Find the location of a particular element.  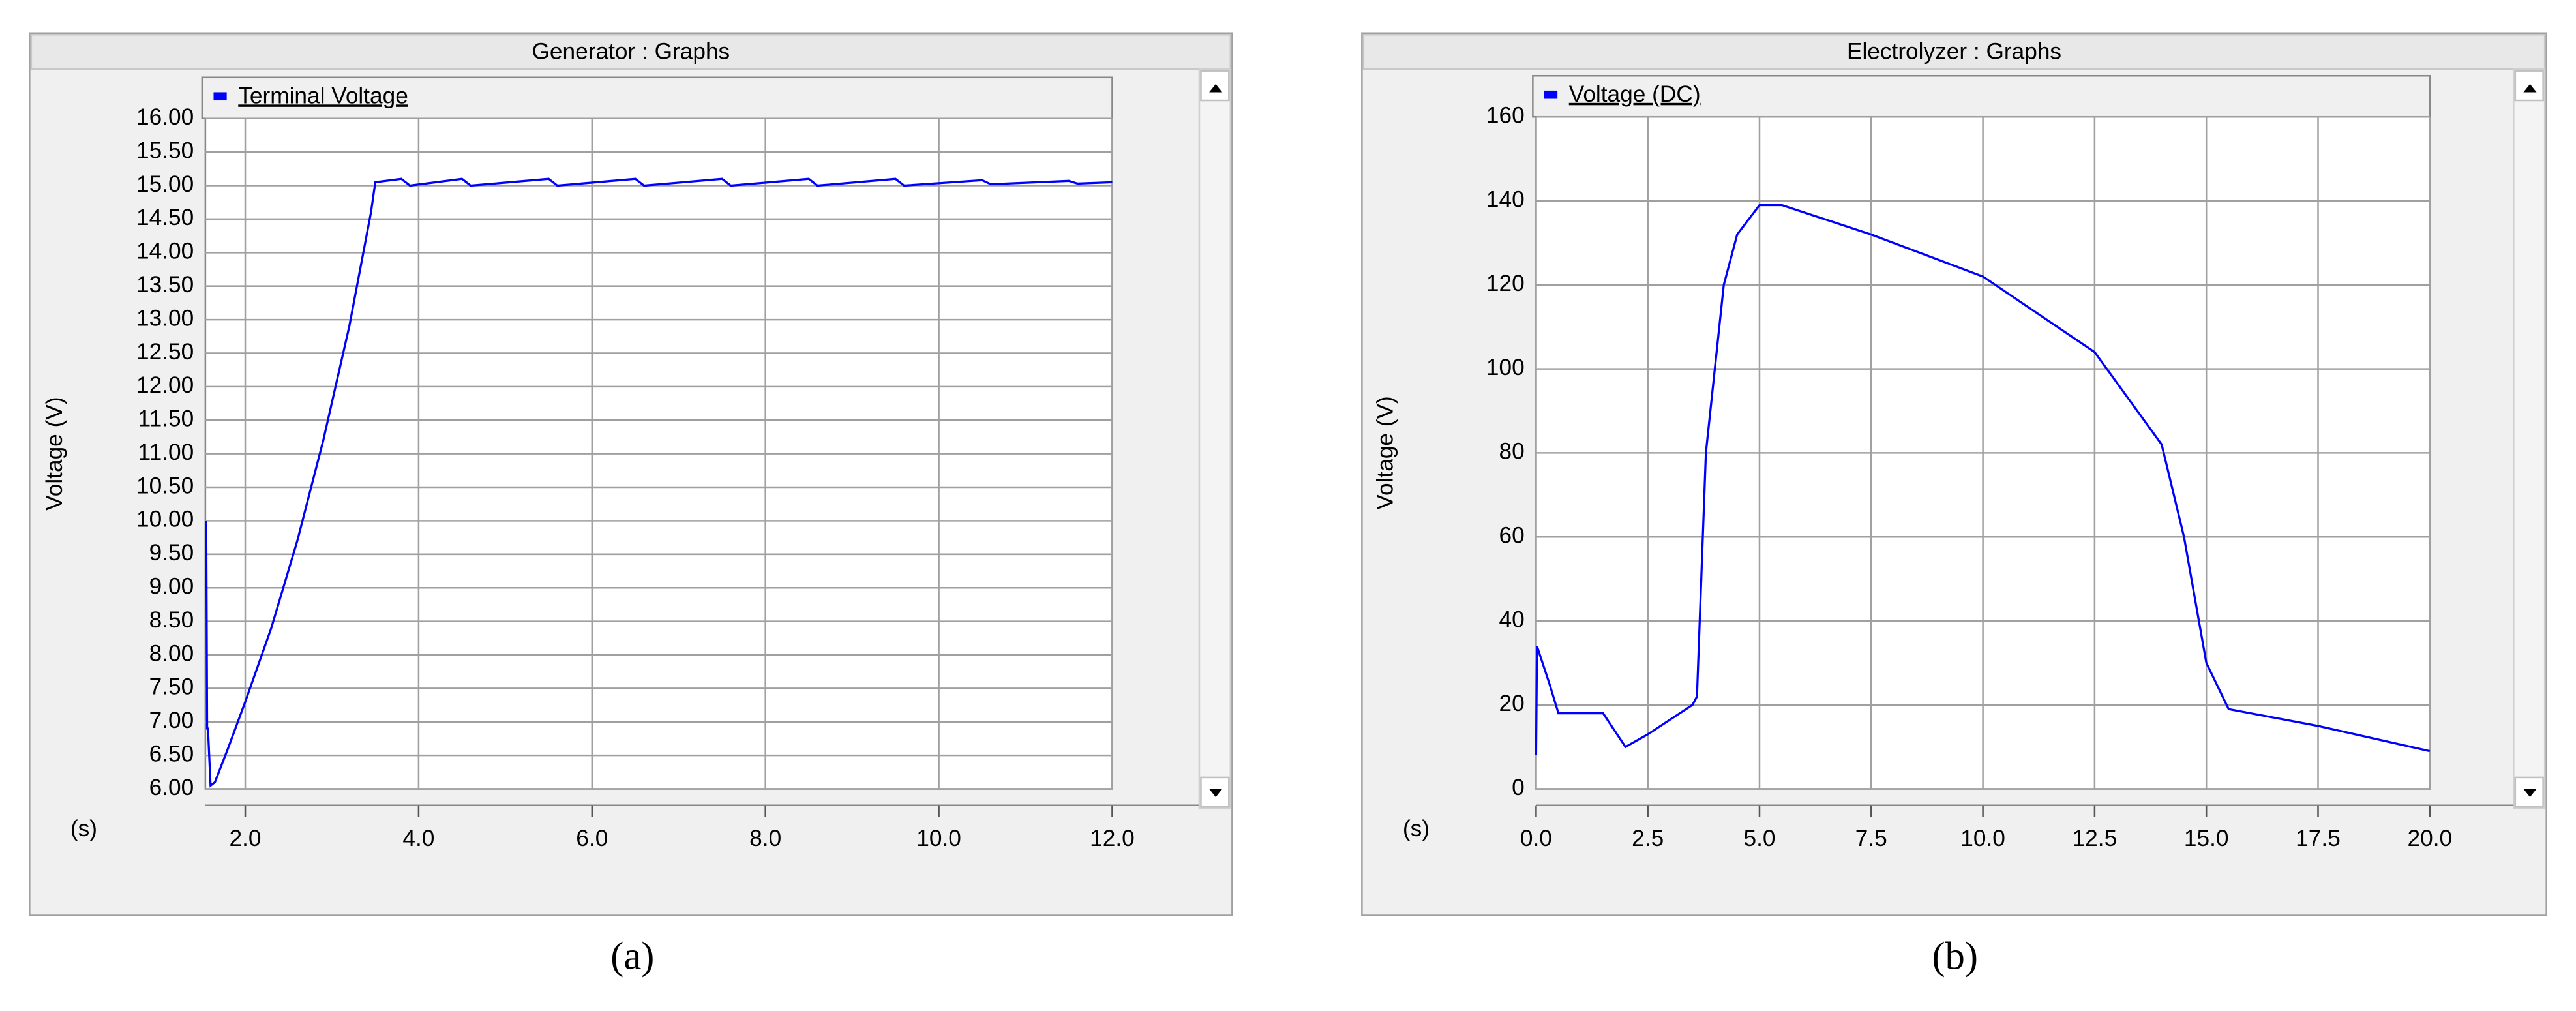

x-tick-label: 2.0 is located at coordinates (246, 838).